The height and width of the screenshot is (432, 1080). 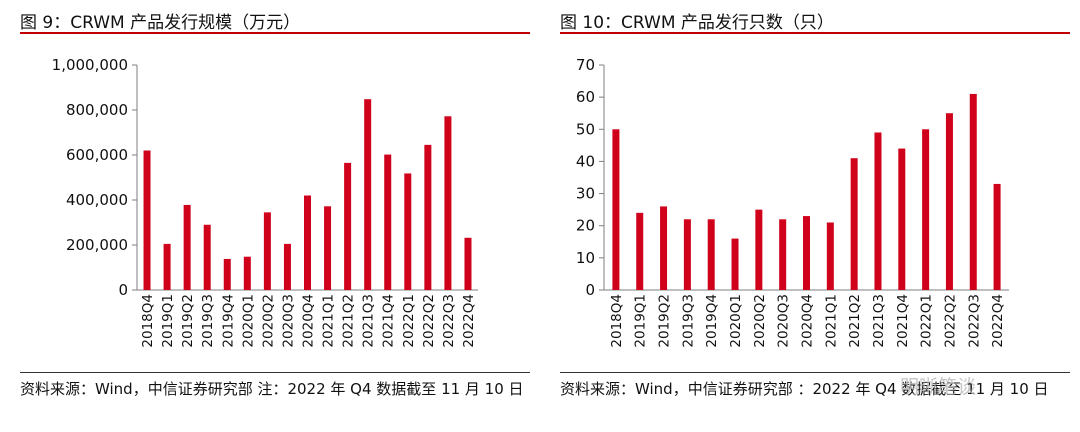 I want to click on y-tick-label: 1,000,000, so click(x=90, y=65).